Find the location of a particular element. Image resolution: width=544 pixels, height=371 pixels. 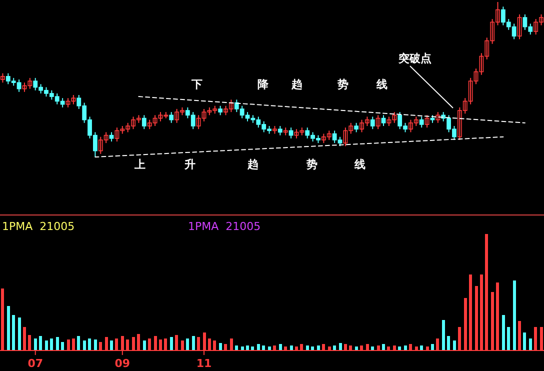

x-tick-label: 07 is located at coordinates (36, 363).